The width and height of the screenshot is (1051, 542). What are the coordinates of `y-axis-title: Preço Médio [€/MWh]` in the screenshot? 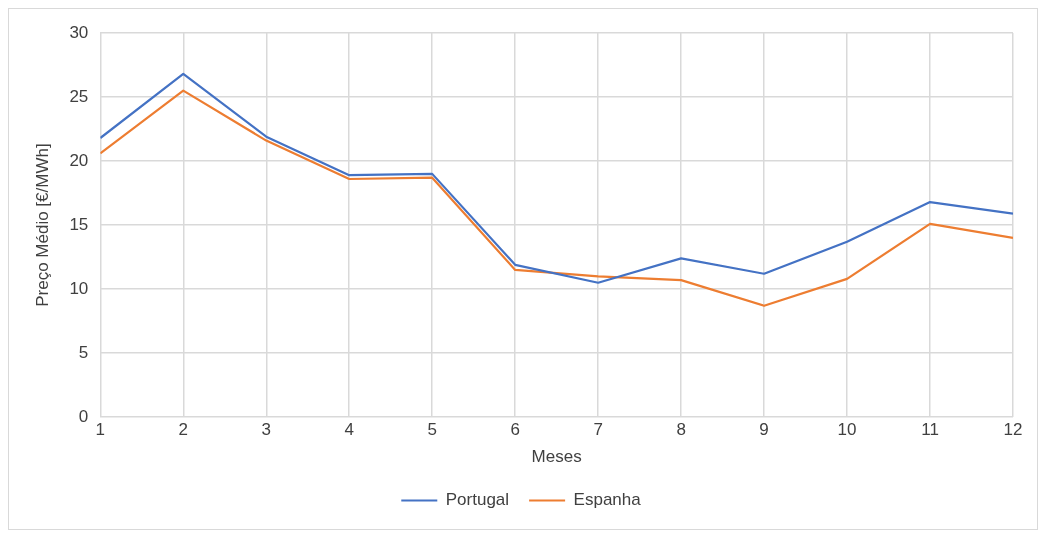 It's located at (42, 225).